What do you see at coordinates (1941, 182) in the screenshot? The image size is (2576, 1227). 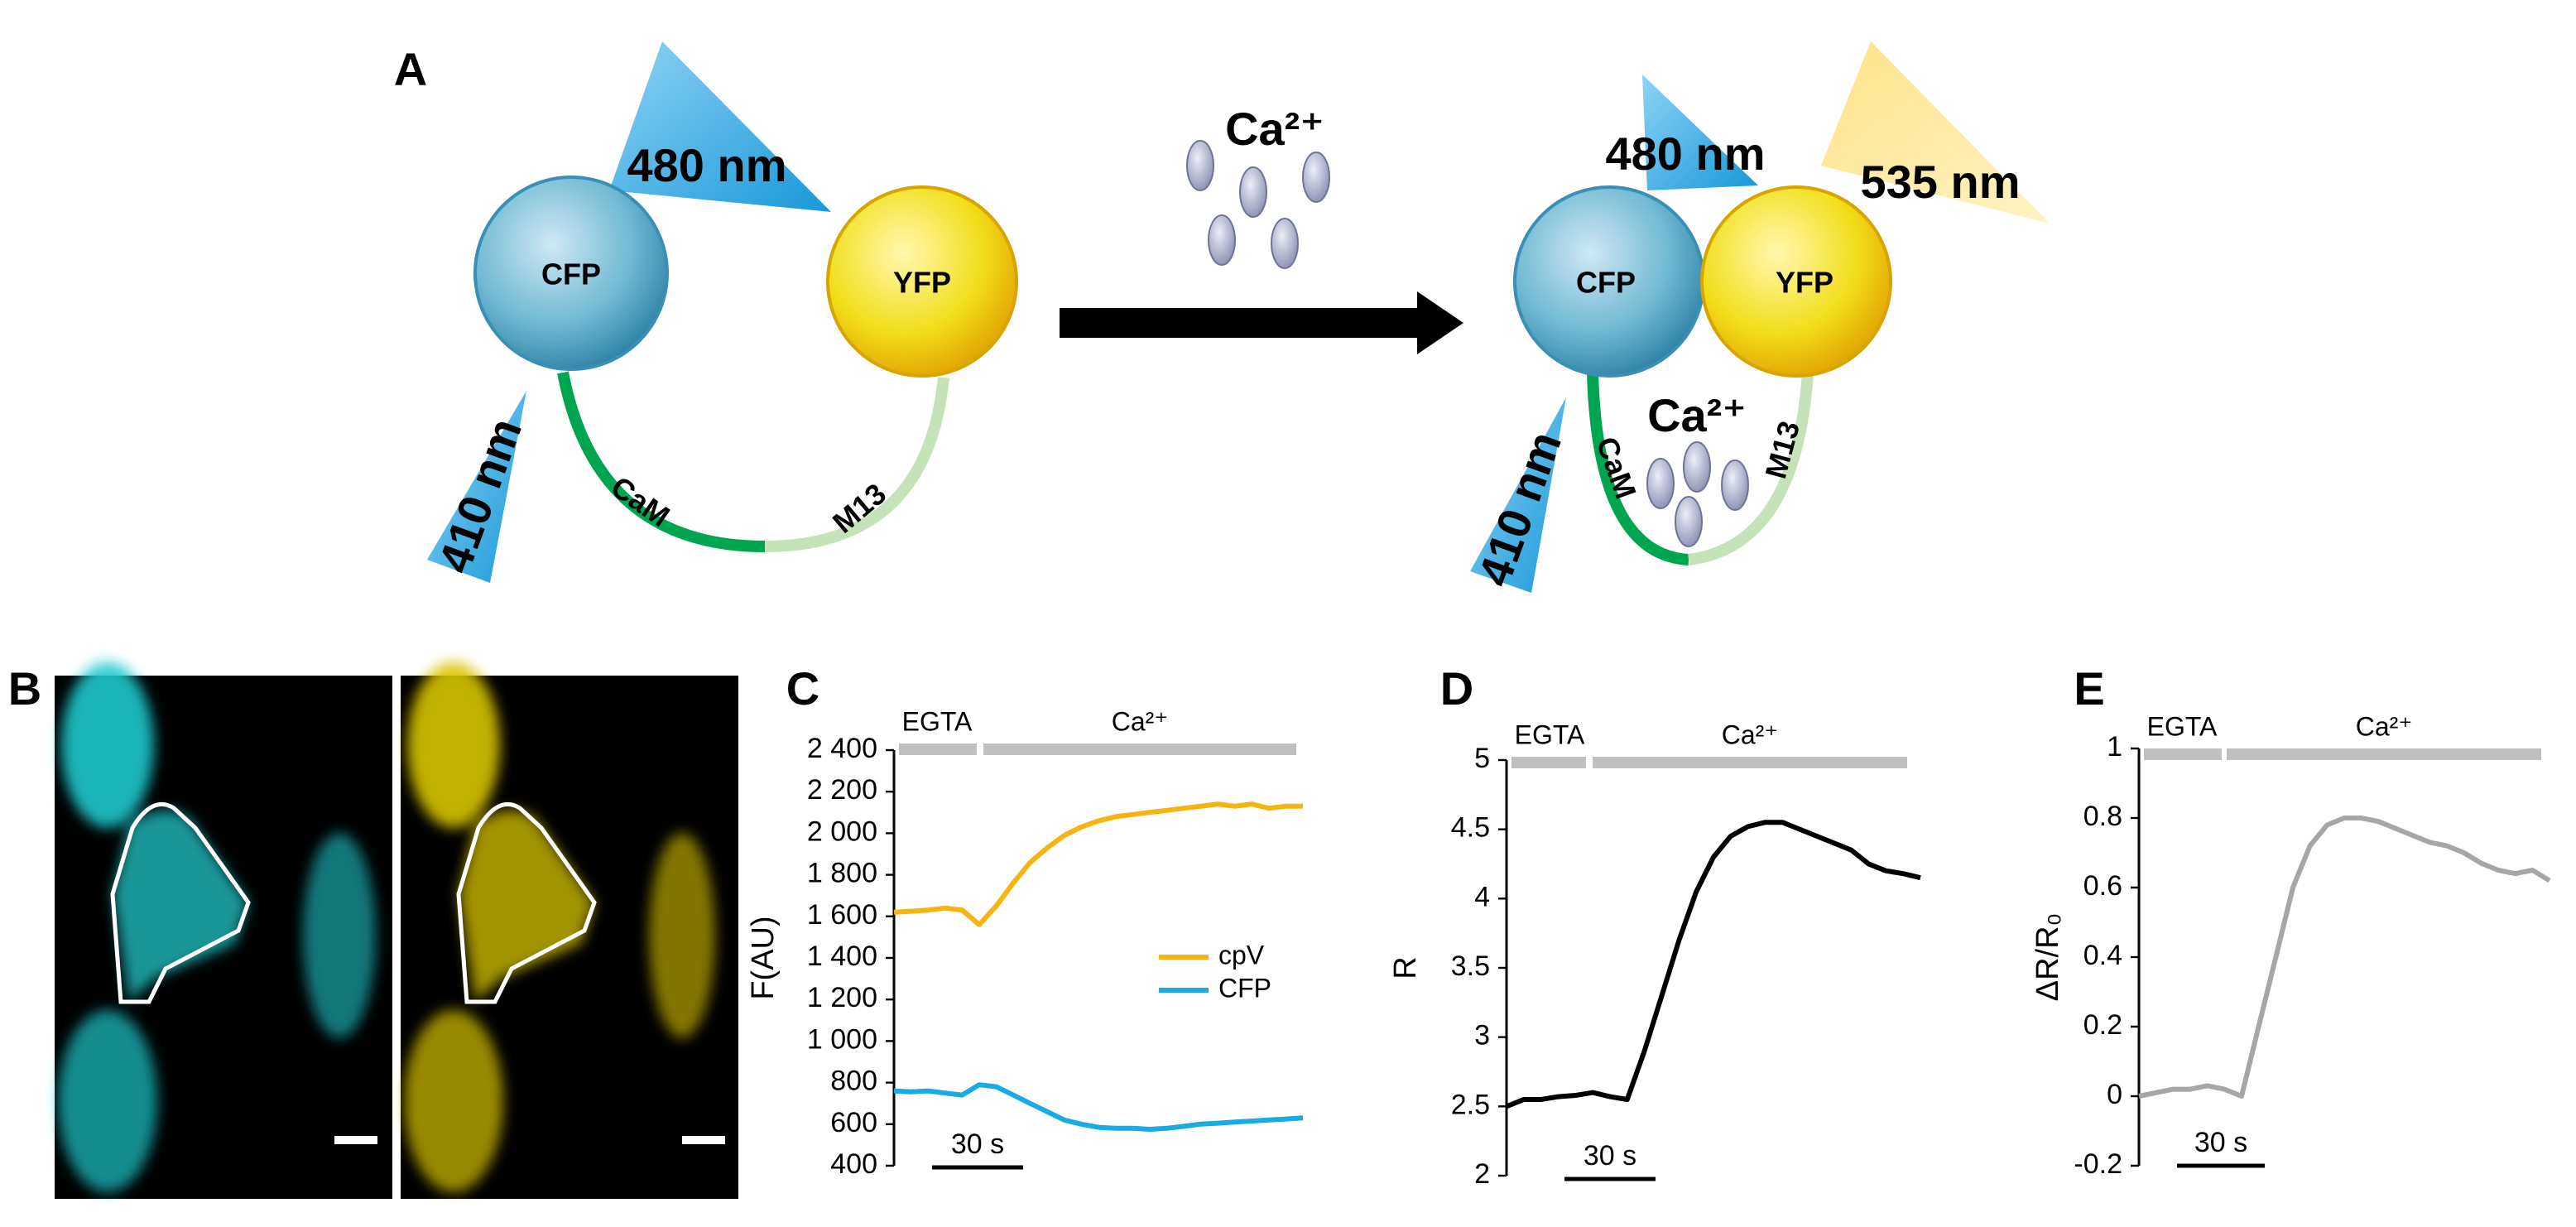 I see `wavelength: 535 nm` at bounding box center [1941, 182].